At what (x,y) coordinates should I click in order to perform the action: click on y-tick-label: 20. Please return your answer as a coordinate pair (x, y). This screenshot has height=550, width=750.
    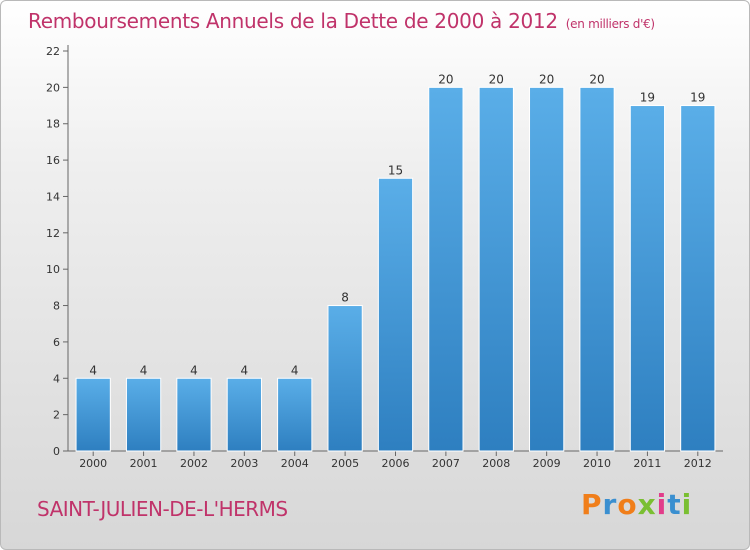
    Looking at the image, I should click on (53, 87).